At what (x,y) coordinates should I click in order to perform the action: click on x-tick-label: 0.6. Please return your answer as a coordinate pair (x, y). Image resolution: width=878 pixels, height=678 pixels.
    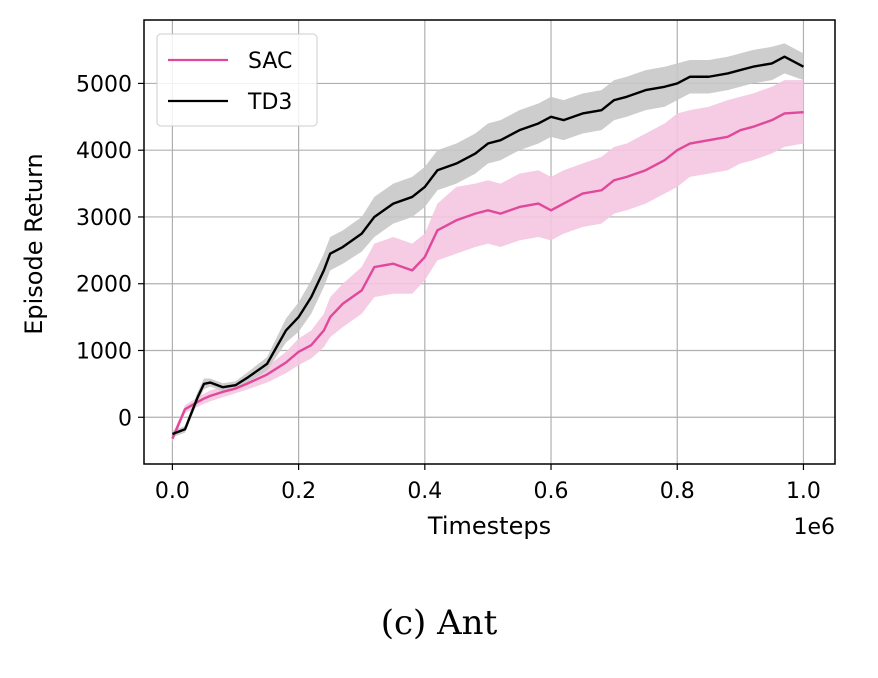
    Looking at the image, I should click on (551, 491).